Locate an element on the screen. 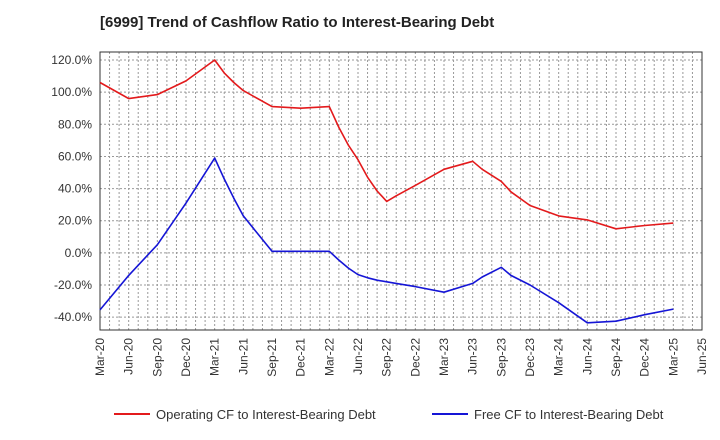  x-tick-label: Mar-25 is located at coordinates (673, 357).